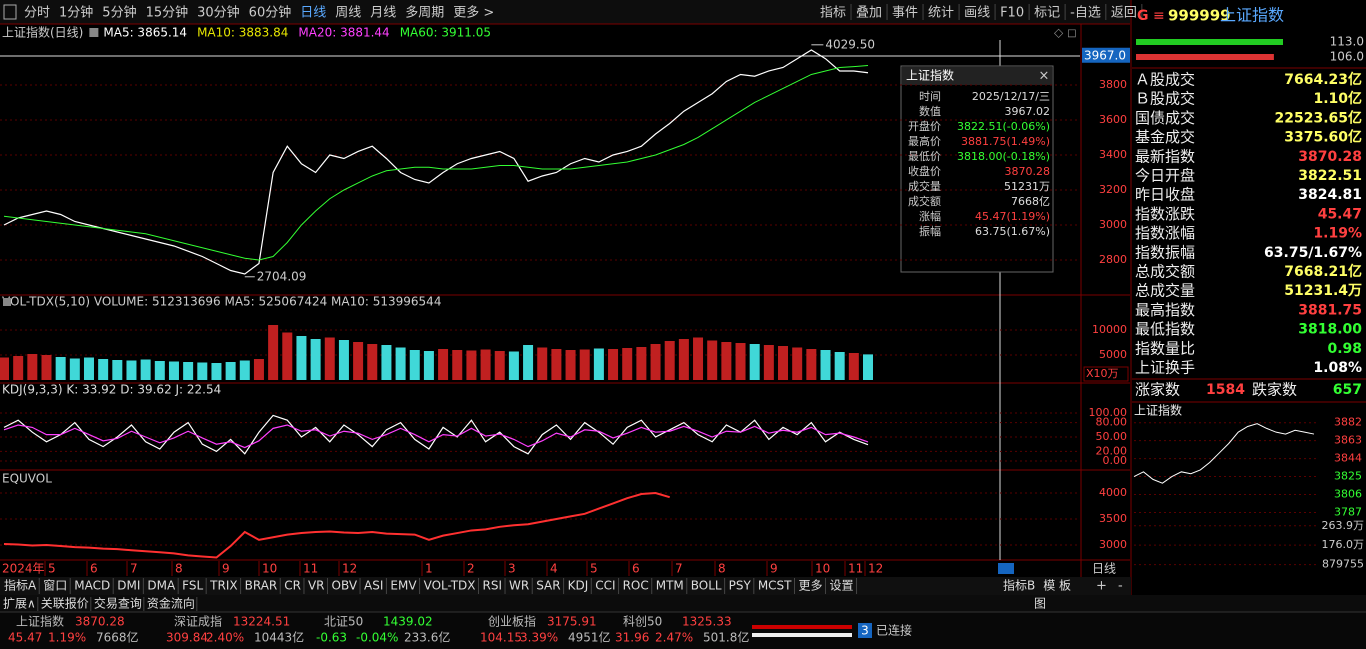  Describe the element at coordinates (313, 13) in the screenshot. I see `period-tab: 日线` at that location.